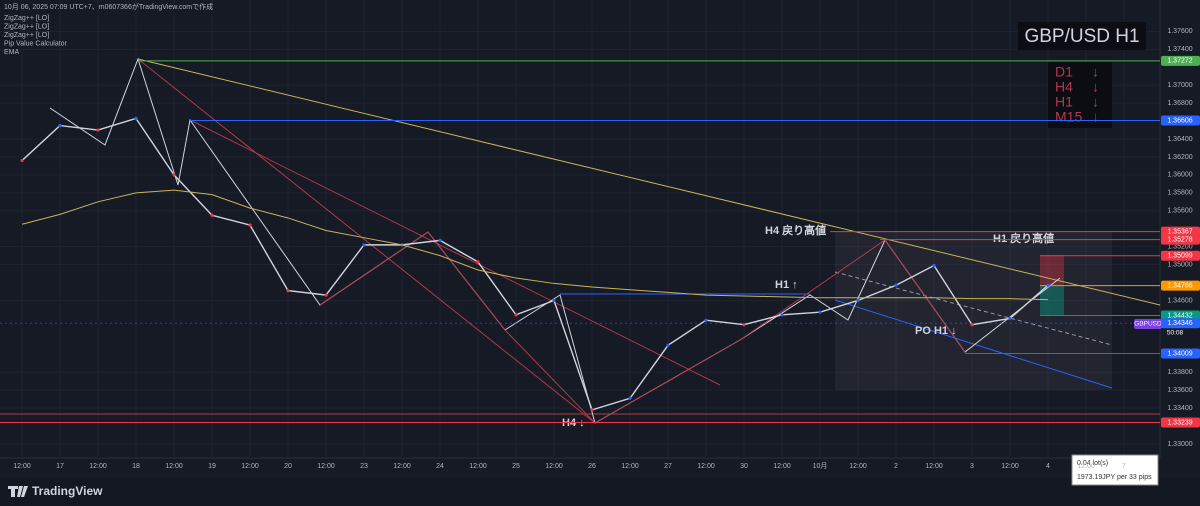 The width and height of the screenshot is (1200, 506). Describe the element at coordinates (795, 230) in the screenshot. I see `annotation: H4 戻り高値` at that location.